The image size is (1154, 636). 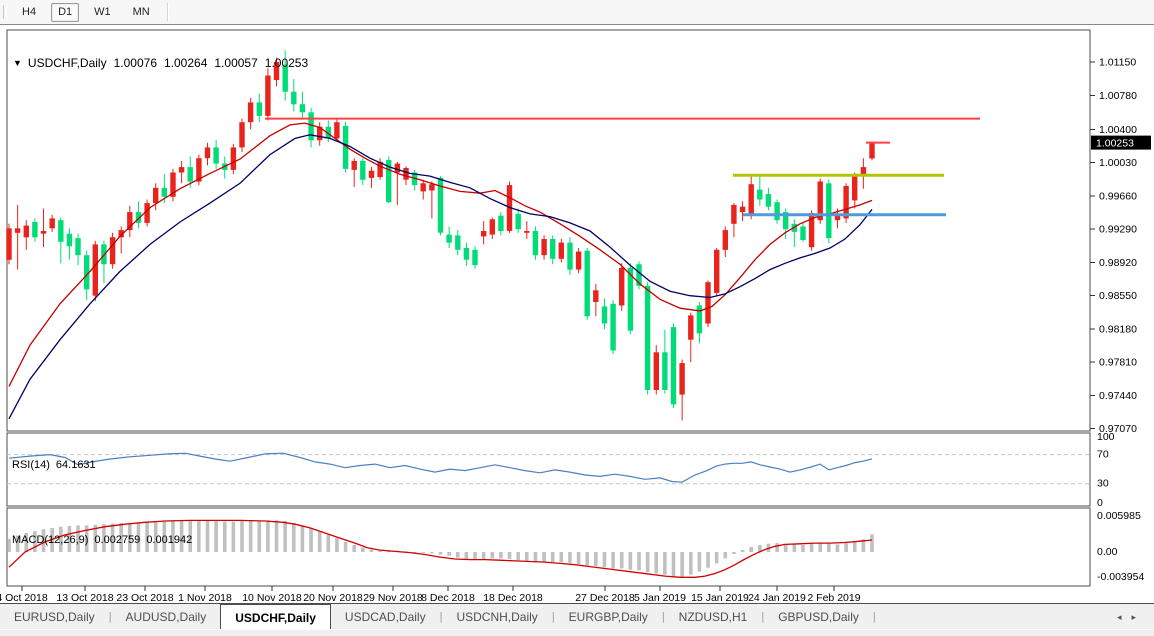 I want to click on rsi-pane, so click(x=548, y=469).